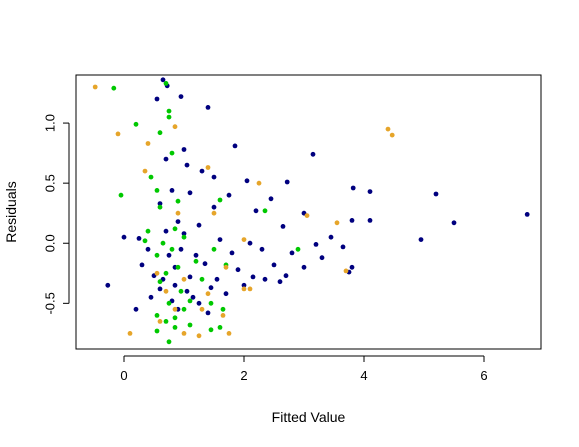 The height and width of the screenshot is (447, 579). What do you see at coordinates (123, 375) in the screenshot?
I see `x-tick-label: 0` at bounding box center [123, 375].